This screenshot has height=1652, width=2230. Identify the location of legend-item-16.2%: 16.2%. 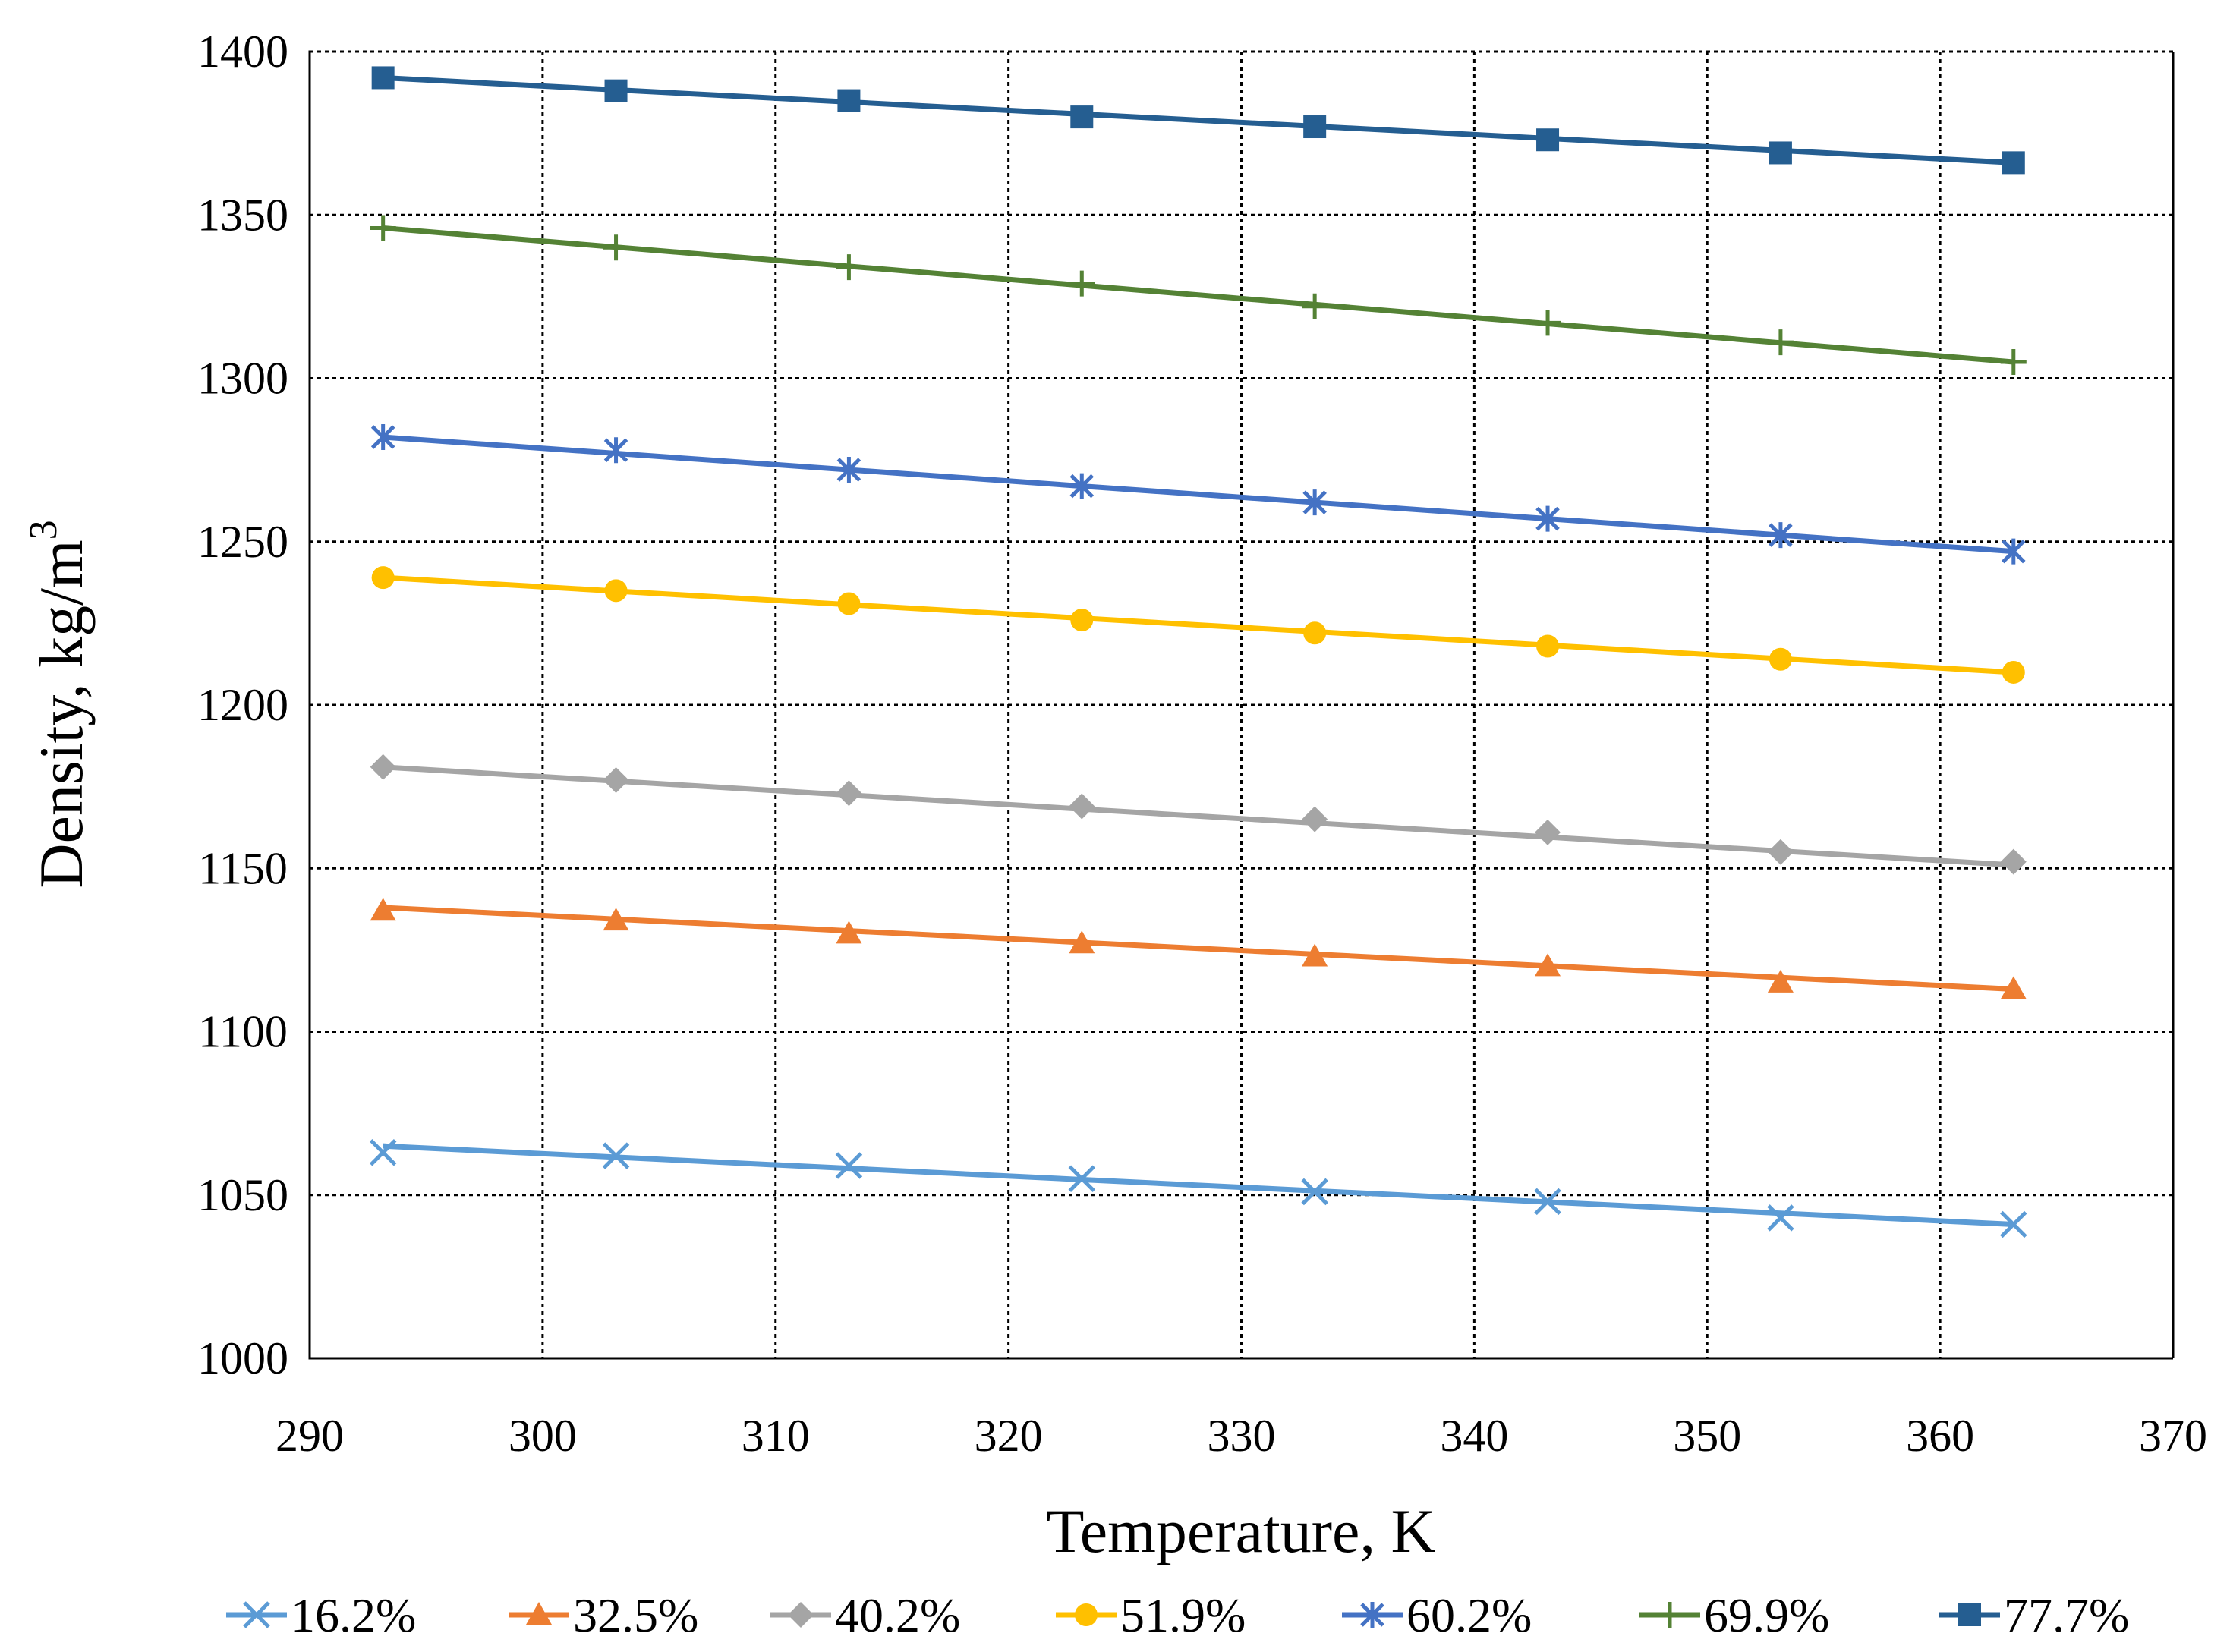
(321, 1615).